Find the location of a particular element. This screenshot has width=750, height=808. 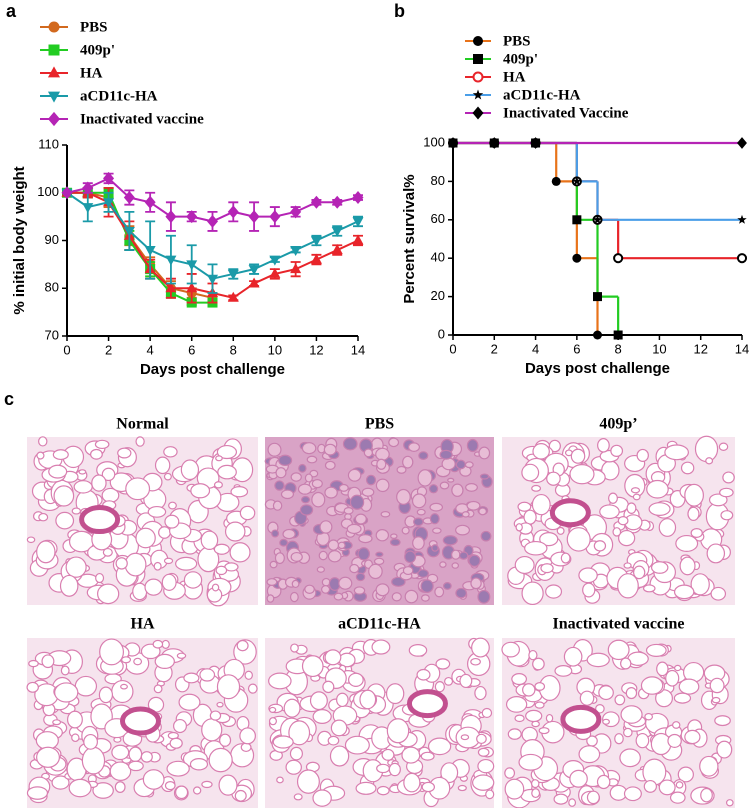

panel-label: c is located at coordinates (9, 399).